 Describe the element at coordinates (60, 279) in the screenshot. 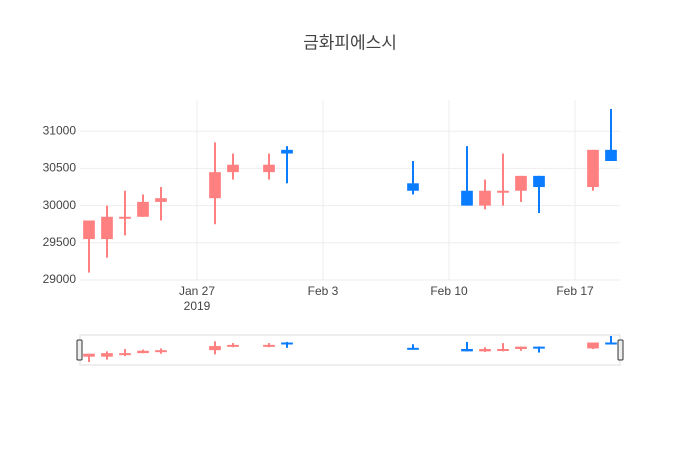

I see `y-tick-label: 29000` at that location.